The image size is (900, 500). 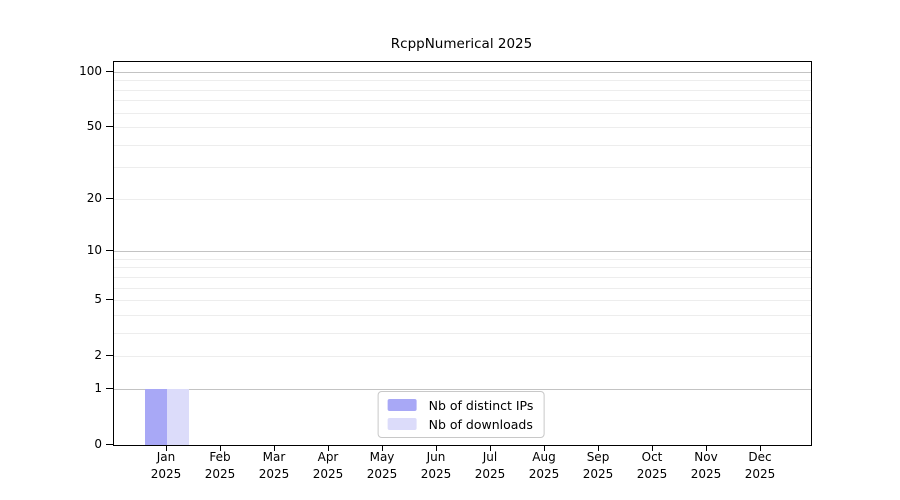 What do you see at coordinates (402, 405) in the screenshot?
I see `legend-swatch-distinct-ips` at bounding box center [402, 405].